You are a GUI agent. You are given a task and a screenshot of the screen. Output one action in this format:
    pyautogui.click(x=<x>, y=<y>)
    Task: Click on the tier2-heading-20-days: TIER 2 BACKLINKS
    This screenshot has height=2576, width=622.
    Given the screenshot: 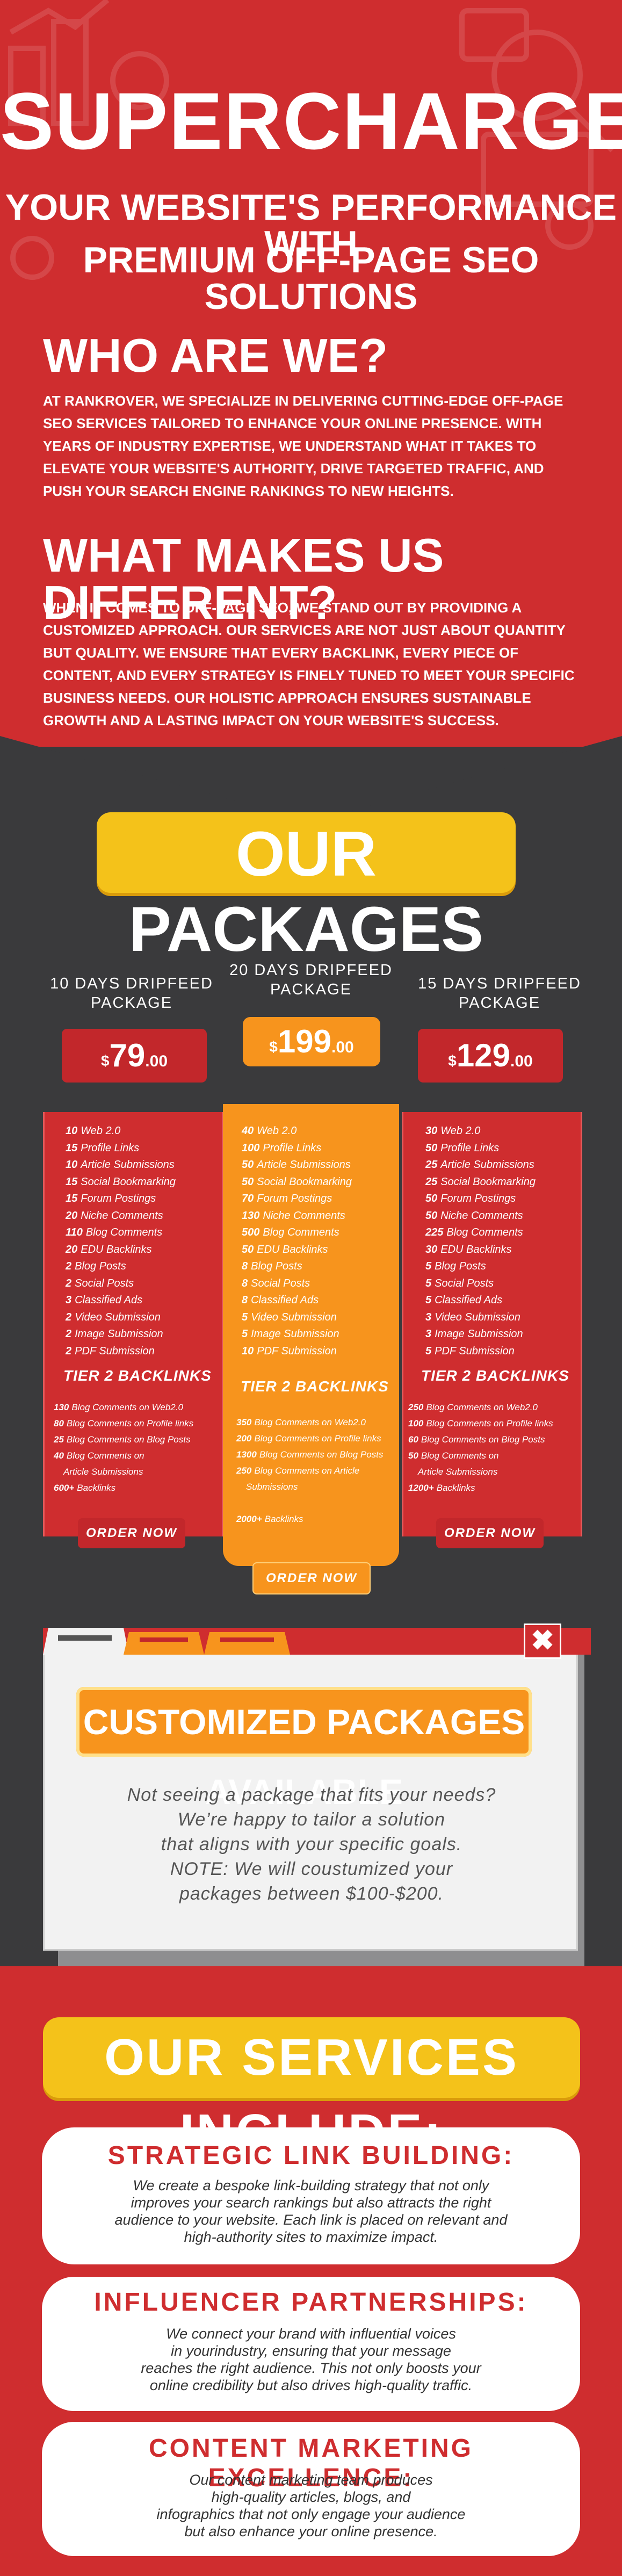 What is the action you would take?
    pyautogui.click(x=315, y=1387)
    